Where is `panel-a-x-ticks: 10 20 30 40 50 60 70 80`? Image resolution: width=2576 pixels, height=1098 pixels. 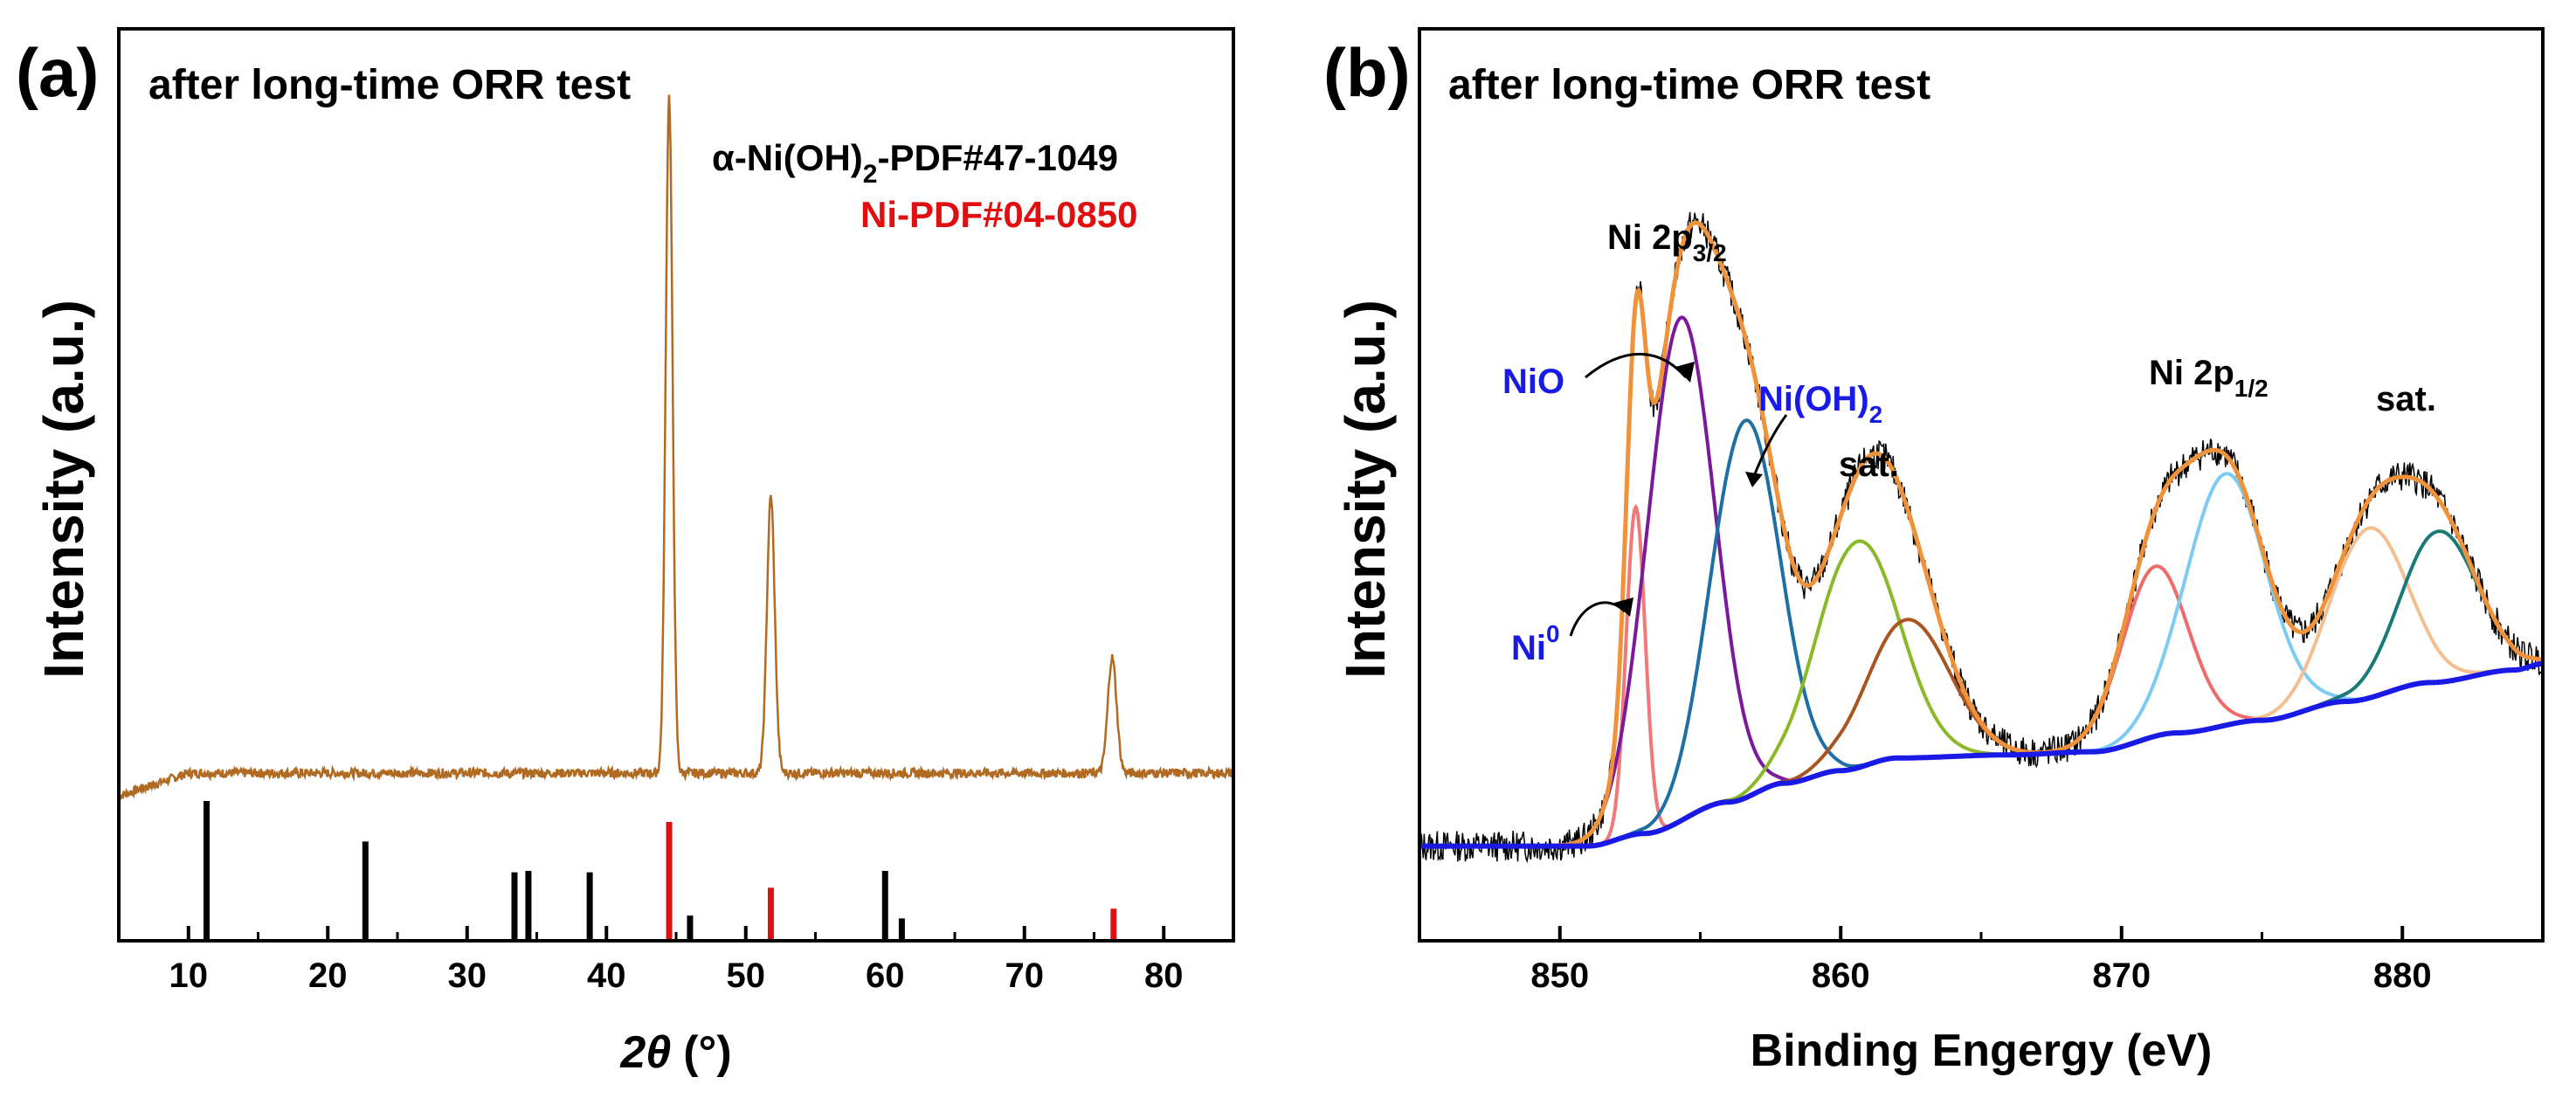 panel-a-x-ticks: 10 20 30 40 50 60 70 80 is located at coordinates (676, 961).